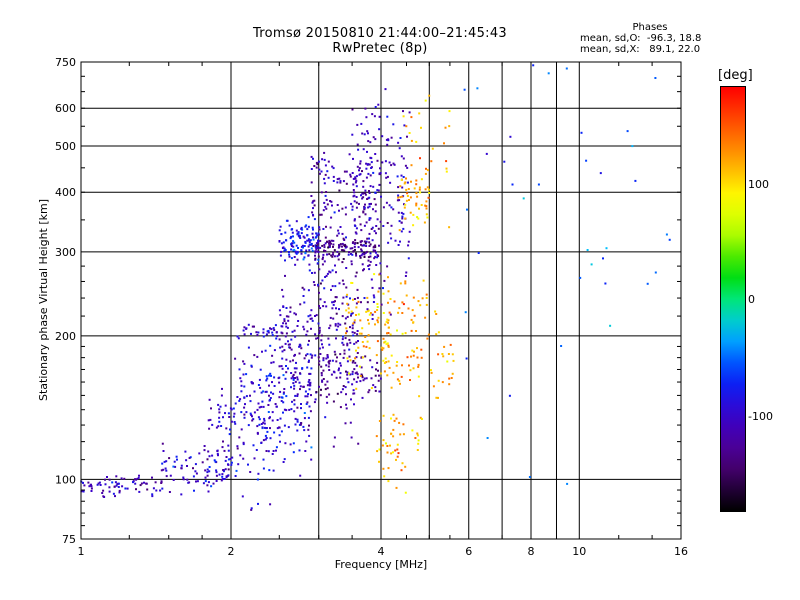  Describe the element at coordinates (640, 49) in the screenshot. I see `phase-stats-x: mean, sd,X: 89.1, 22.0` at that location.